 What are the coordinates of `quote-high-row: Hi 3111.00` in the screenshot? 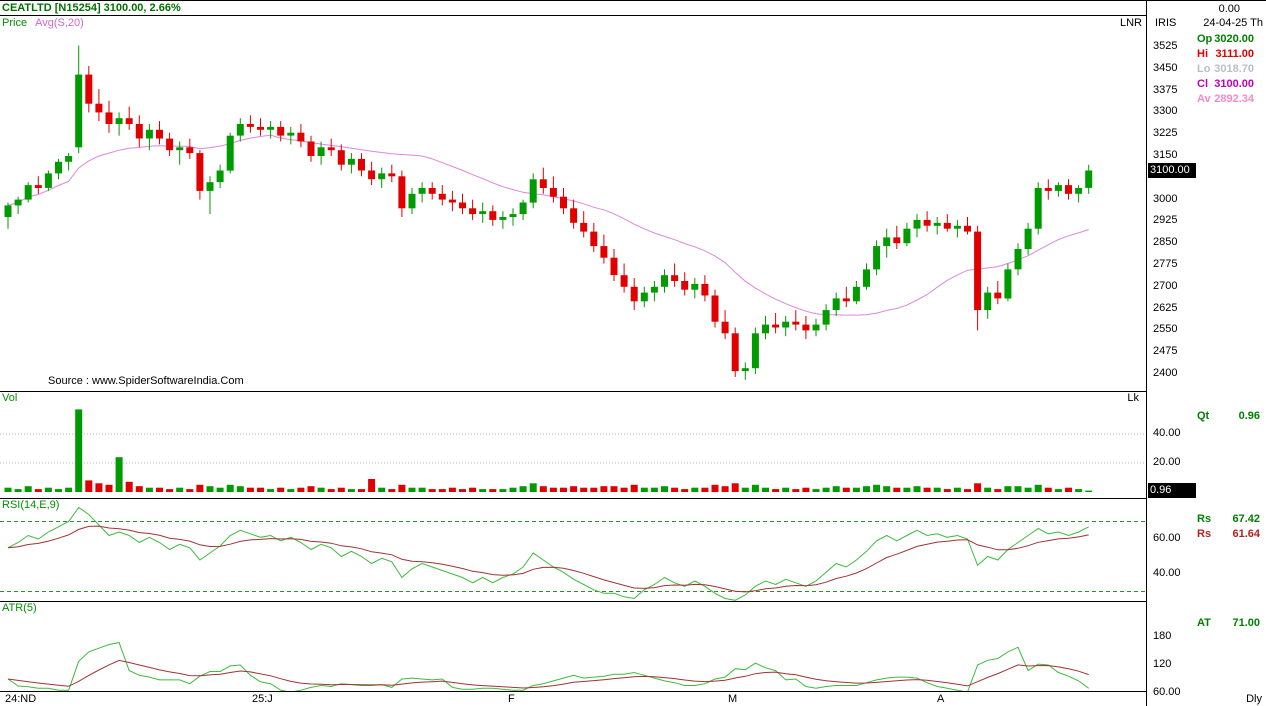 It's located at (1225, 54).